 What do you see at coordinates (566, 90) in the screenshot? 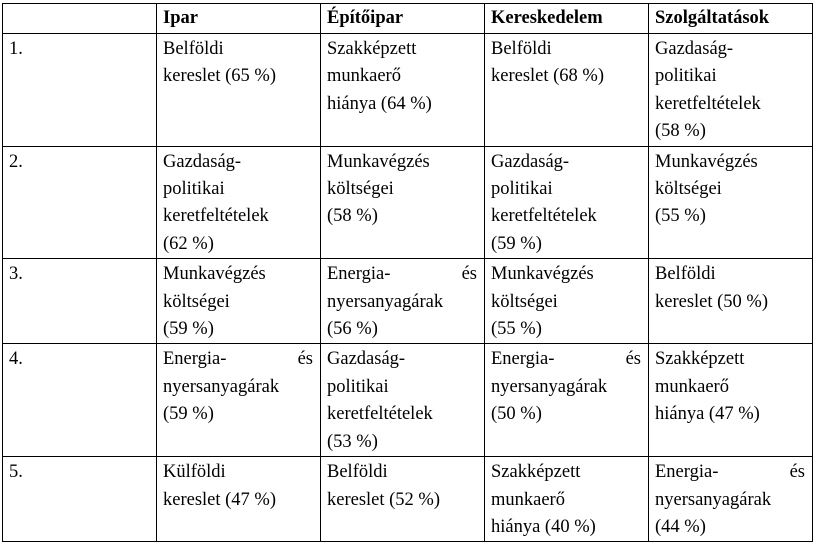
I see `table-cell: Belföldi kereslet (68 %)` at bounding box center [566, 90].